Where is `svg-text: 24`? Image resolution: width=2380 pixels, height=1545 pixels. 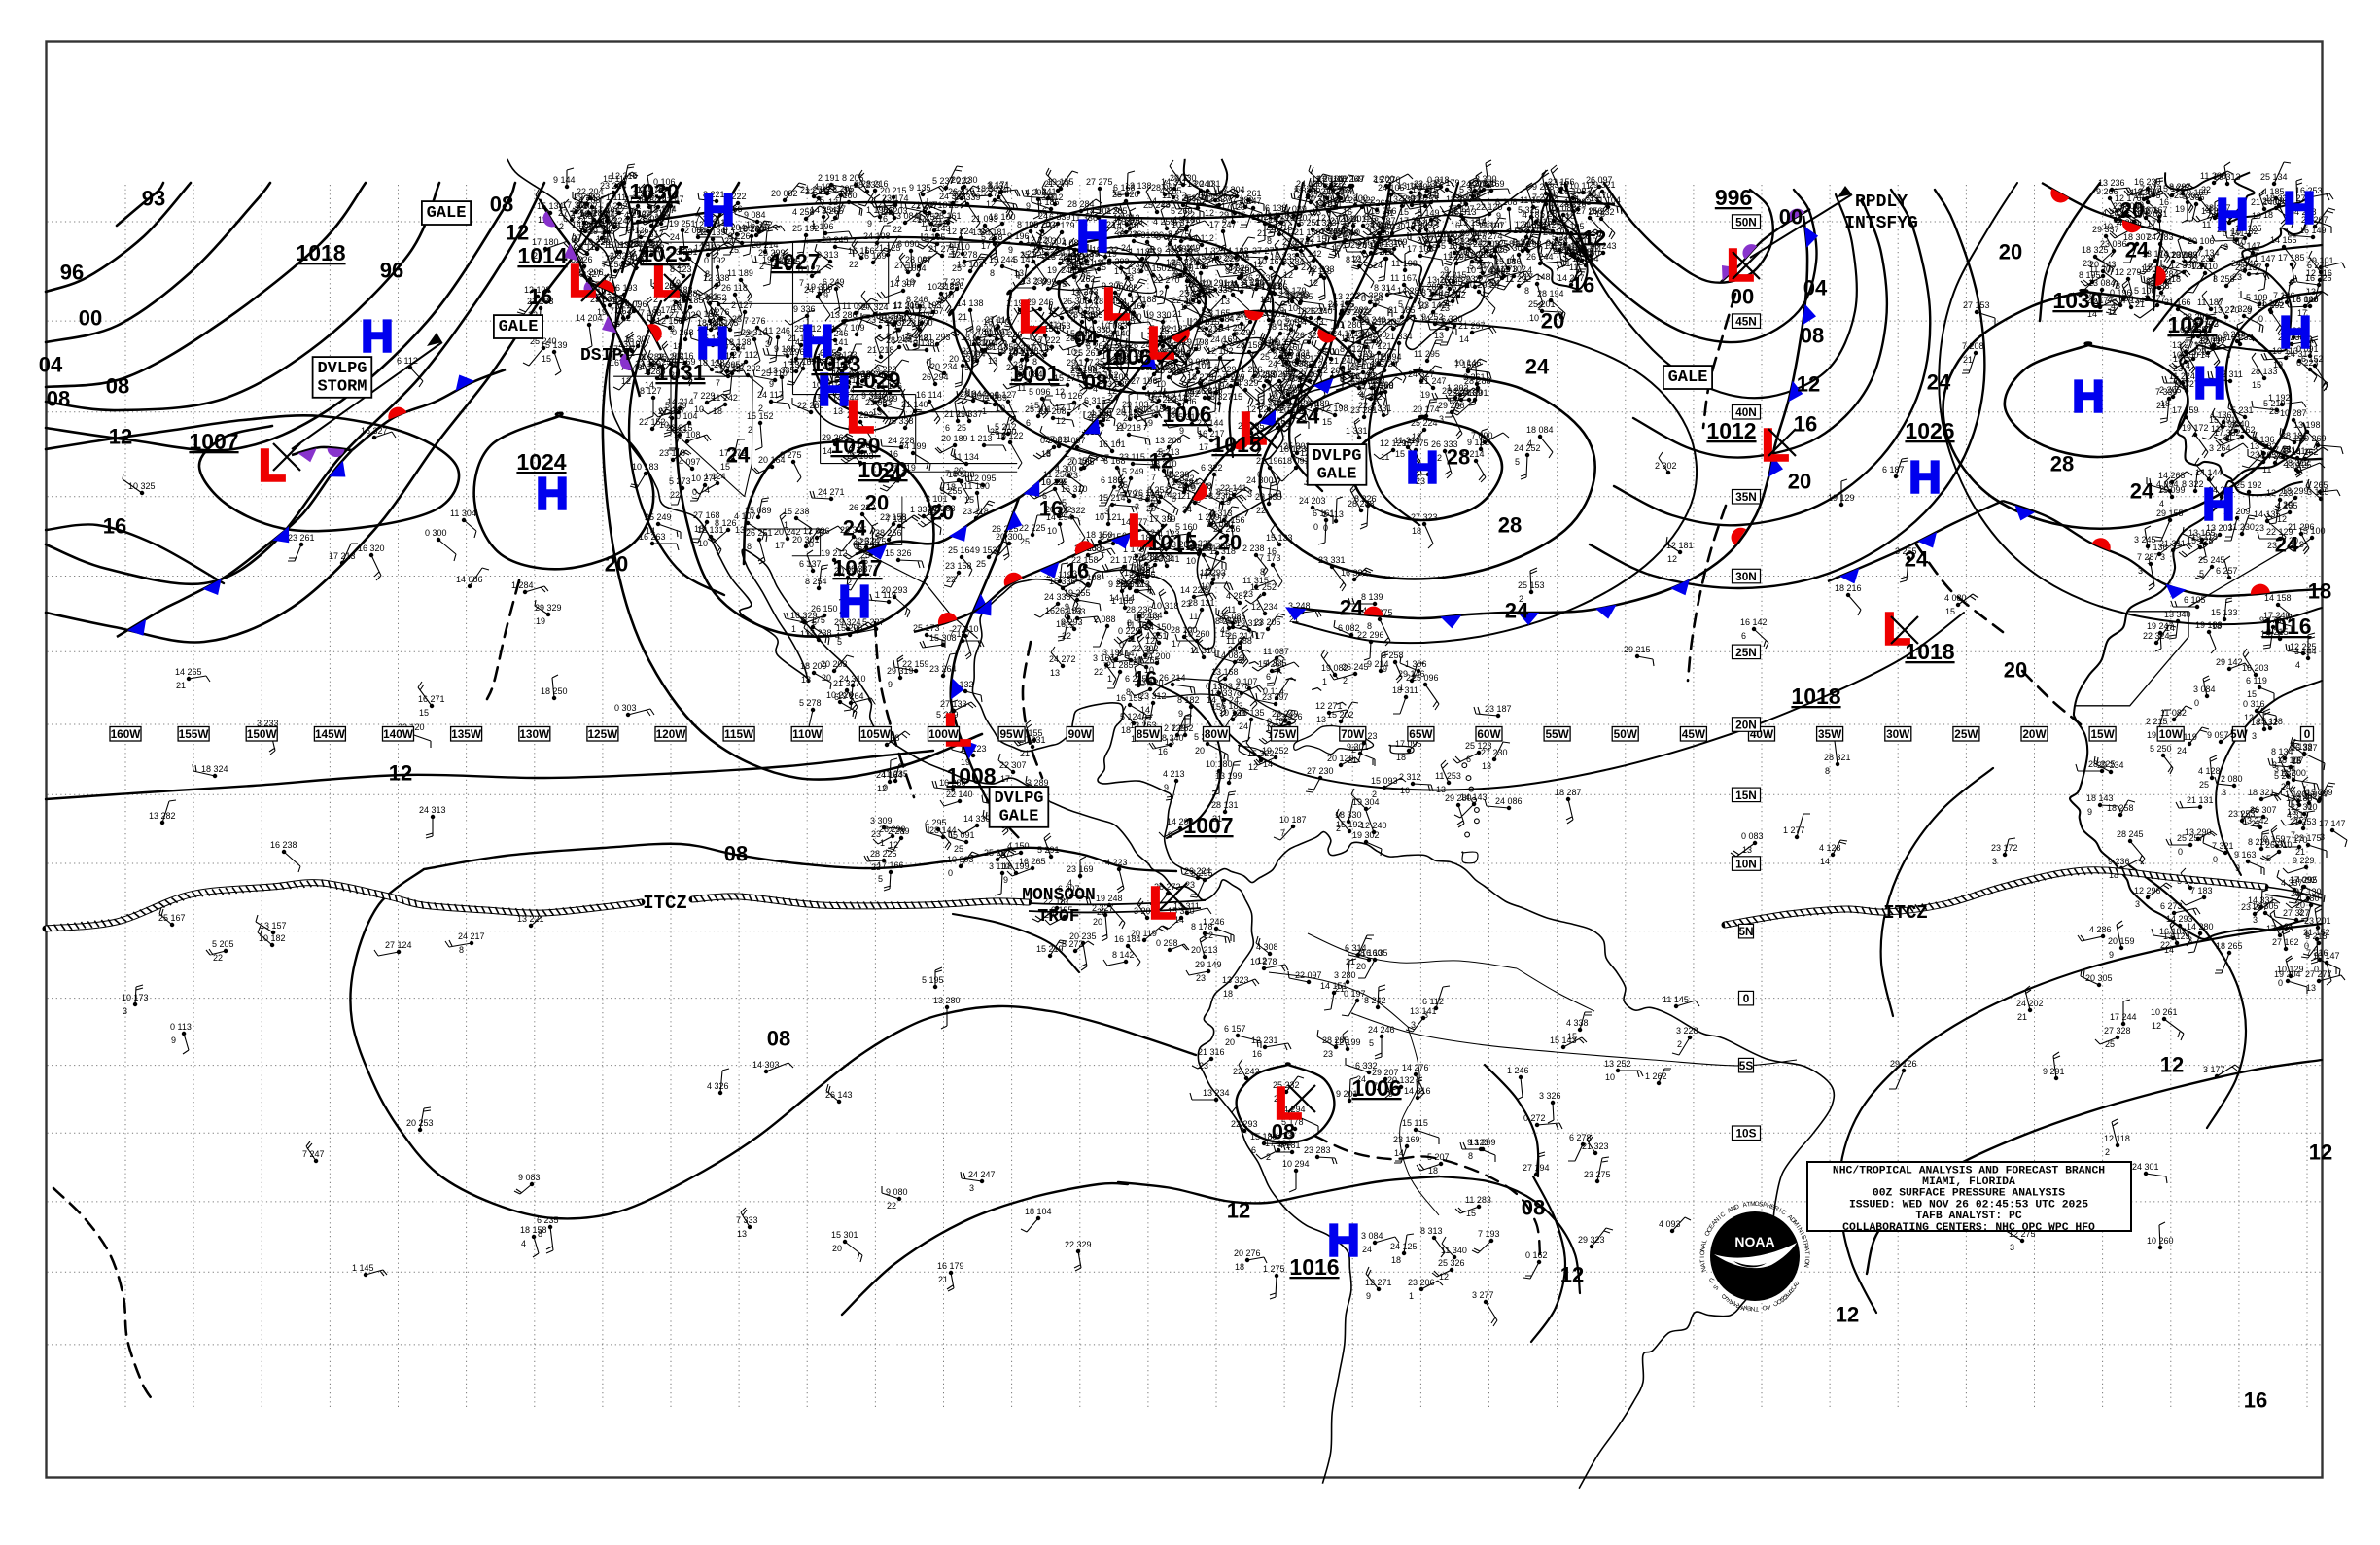 svg-text: 24 is located at coordinates (1243, 726).